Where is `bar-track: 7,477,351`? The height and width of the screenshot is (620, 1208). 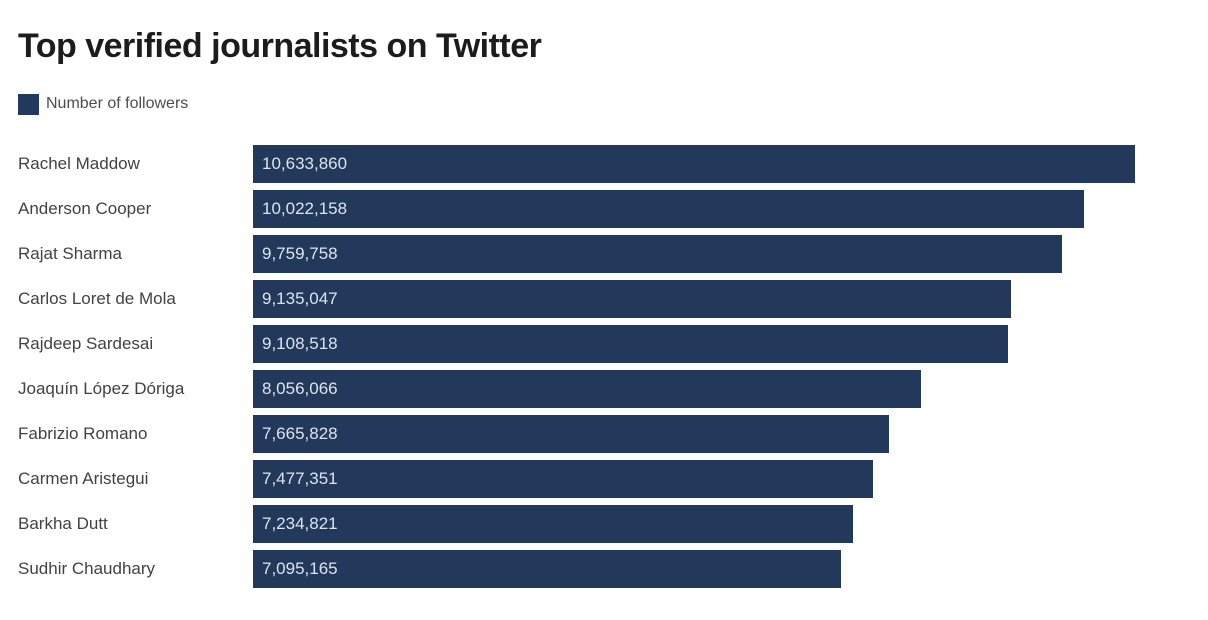
bar-track: 7,477,351 is located at coordinates (694, 478).